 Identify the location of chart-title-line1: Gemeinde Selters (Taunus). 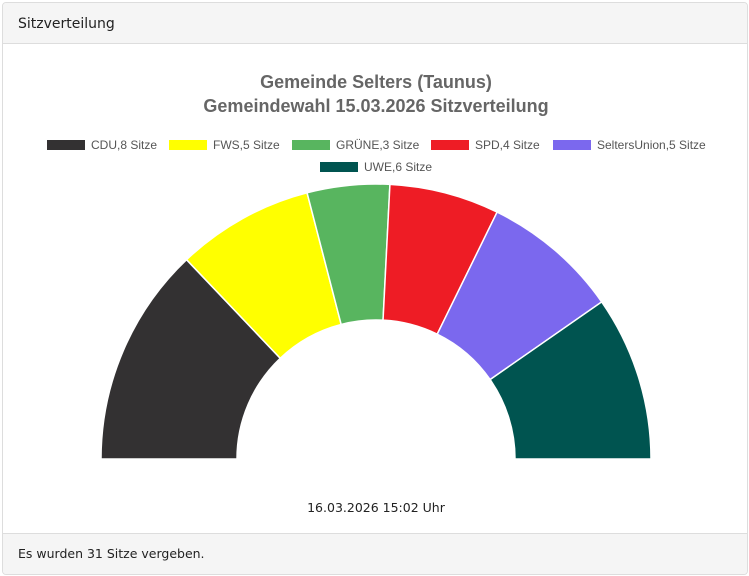
(376, 82).